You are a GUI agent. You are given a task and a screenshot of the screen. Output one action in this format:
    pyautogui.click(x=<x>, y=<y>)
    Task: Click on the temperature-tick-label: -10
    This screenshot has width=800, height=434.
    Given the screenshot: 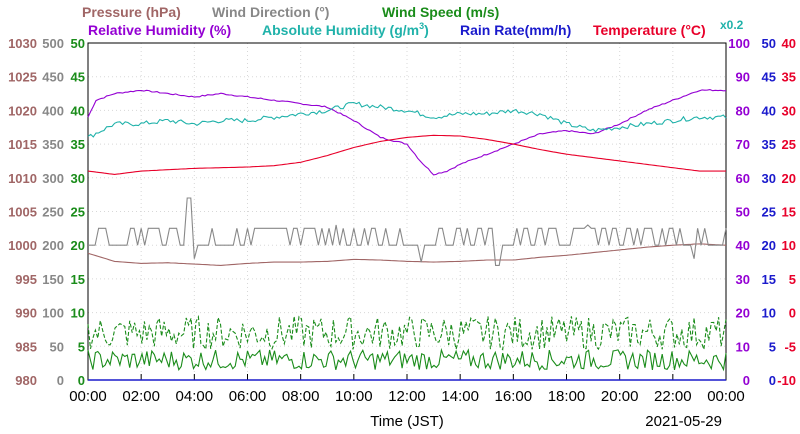 What is the action you would take?
    pyautogui.click(x=786, y=380)
    